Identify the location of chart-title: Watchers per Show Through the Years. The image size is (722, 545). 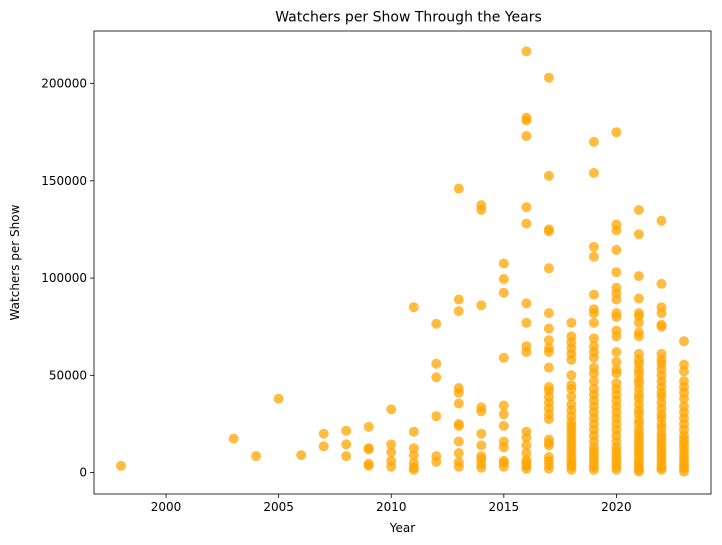
(408, 18).